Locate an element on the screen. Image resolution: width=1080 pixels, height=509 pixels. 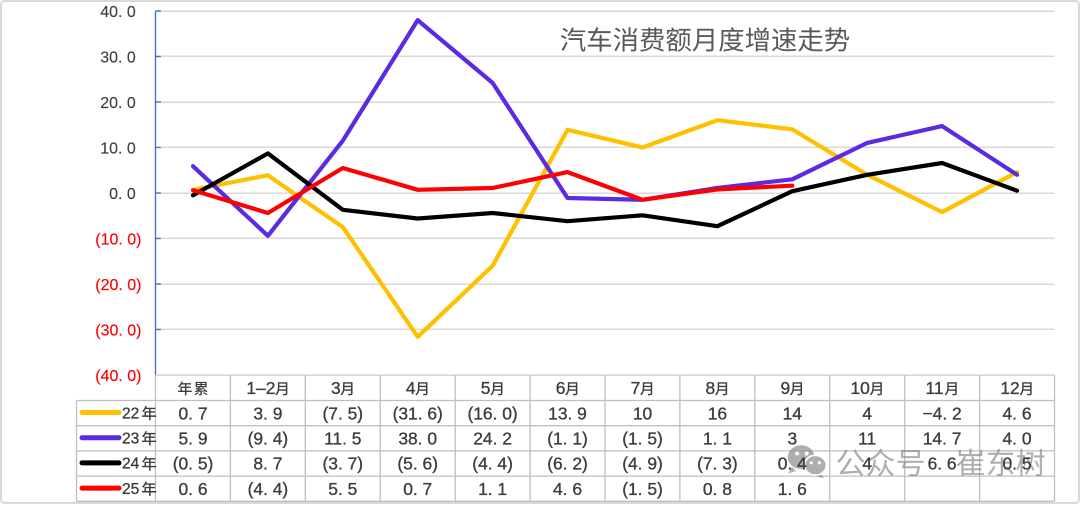
svg-text: (31. 6) is located at coordinates (418, 413).